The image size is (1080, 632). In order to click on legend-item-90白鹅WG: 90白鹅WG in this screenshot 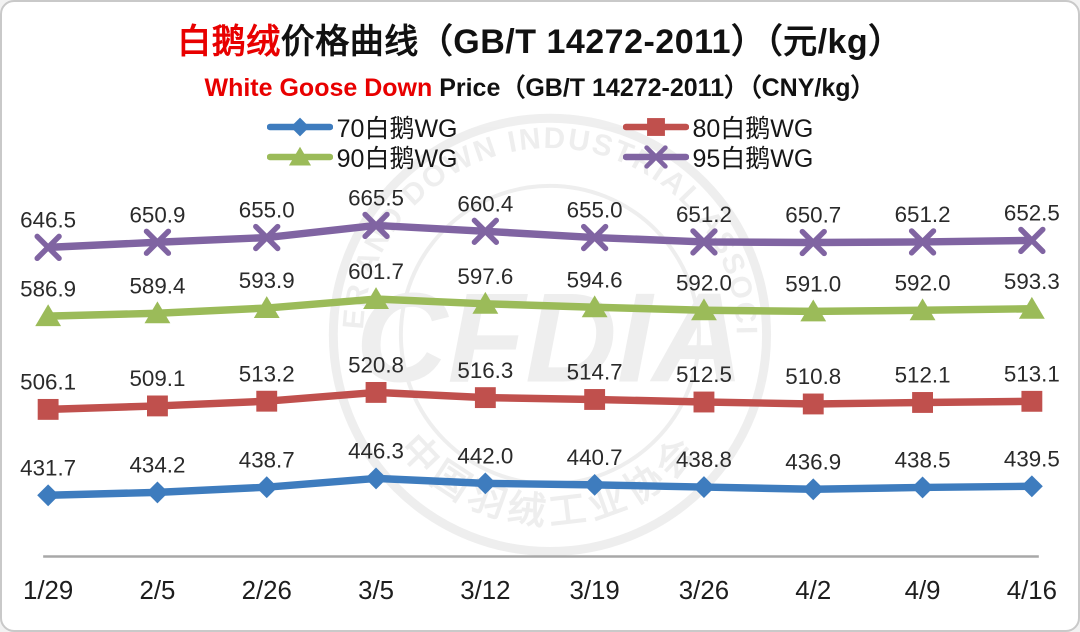, I will do `click(362, 157)`.